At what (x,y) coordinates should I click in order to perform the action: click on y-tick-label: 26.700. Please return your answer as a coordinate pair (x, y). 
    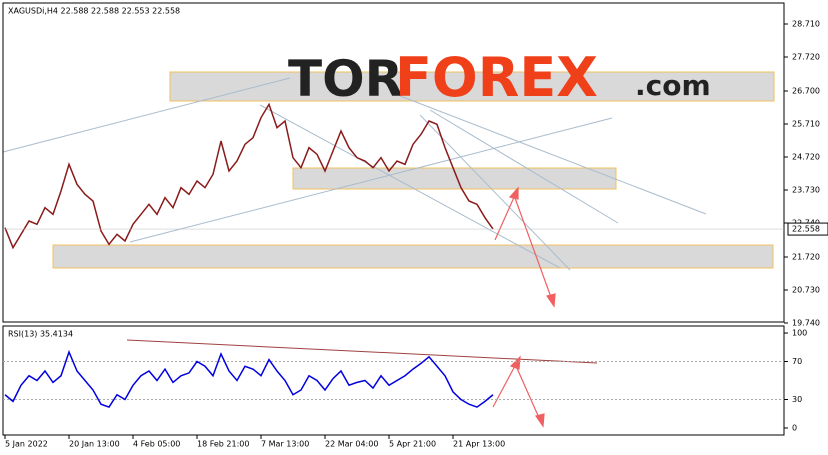
    Looking at the image, I should click on (806, 91).